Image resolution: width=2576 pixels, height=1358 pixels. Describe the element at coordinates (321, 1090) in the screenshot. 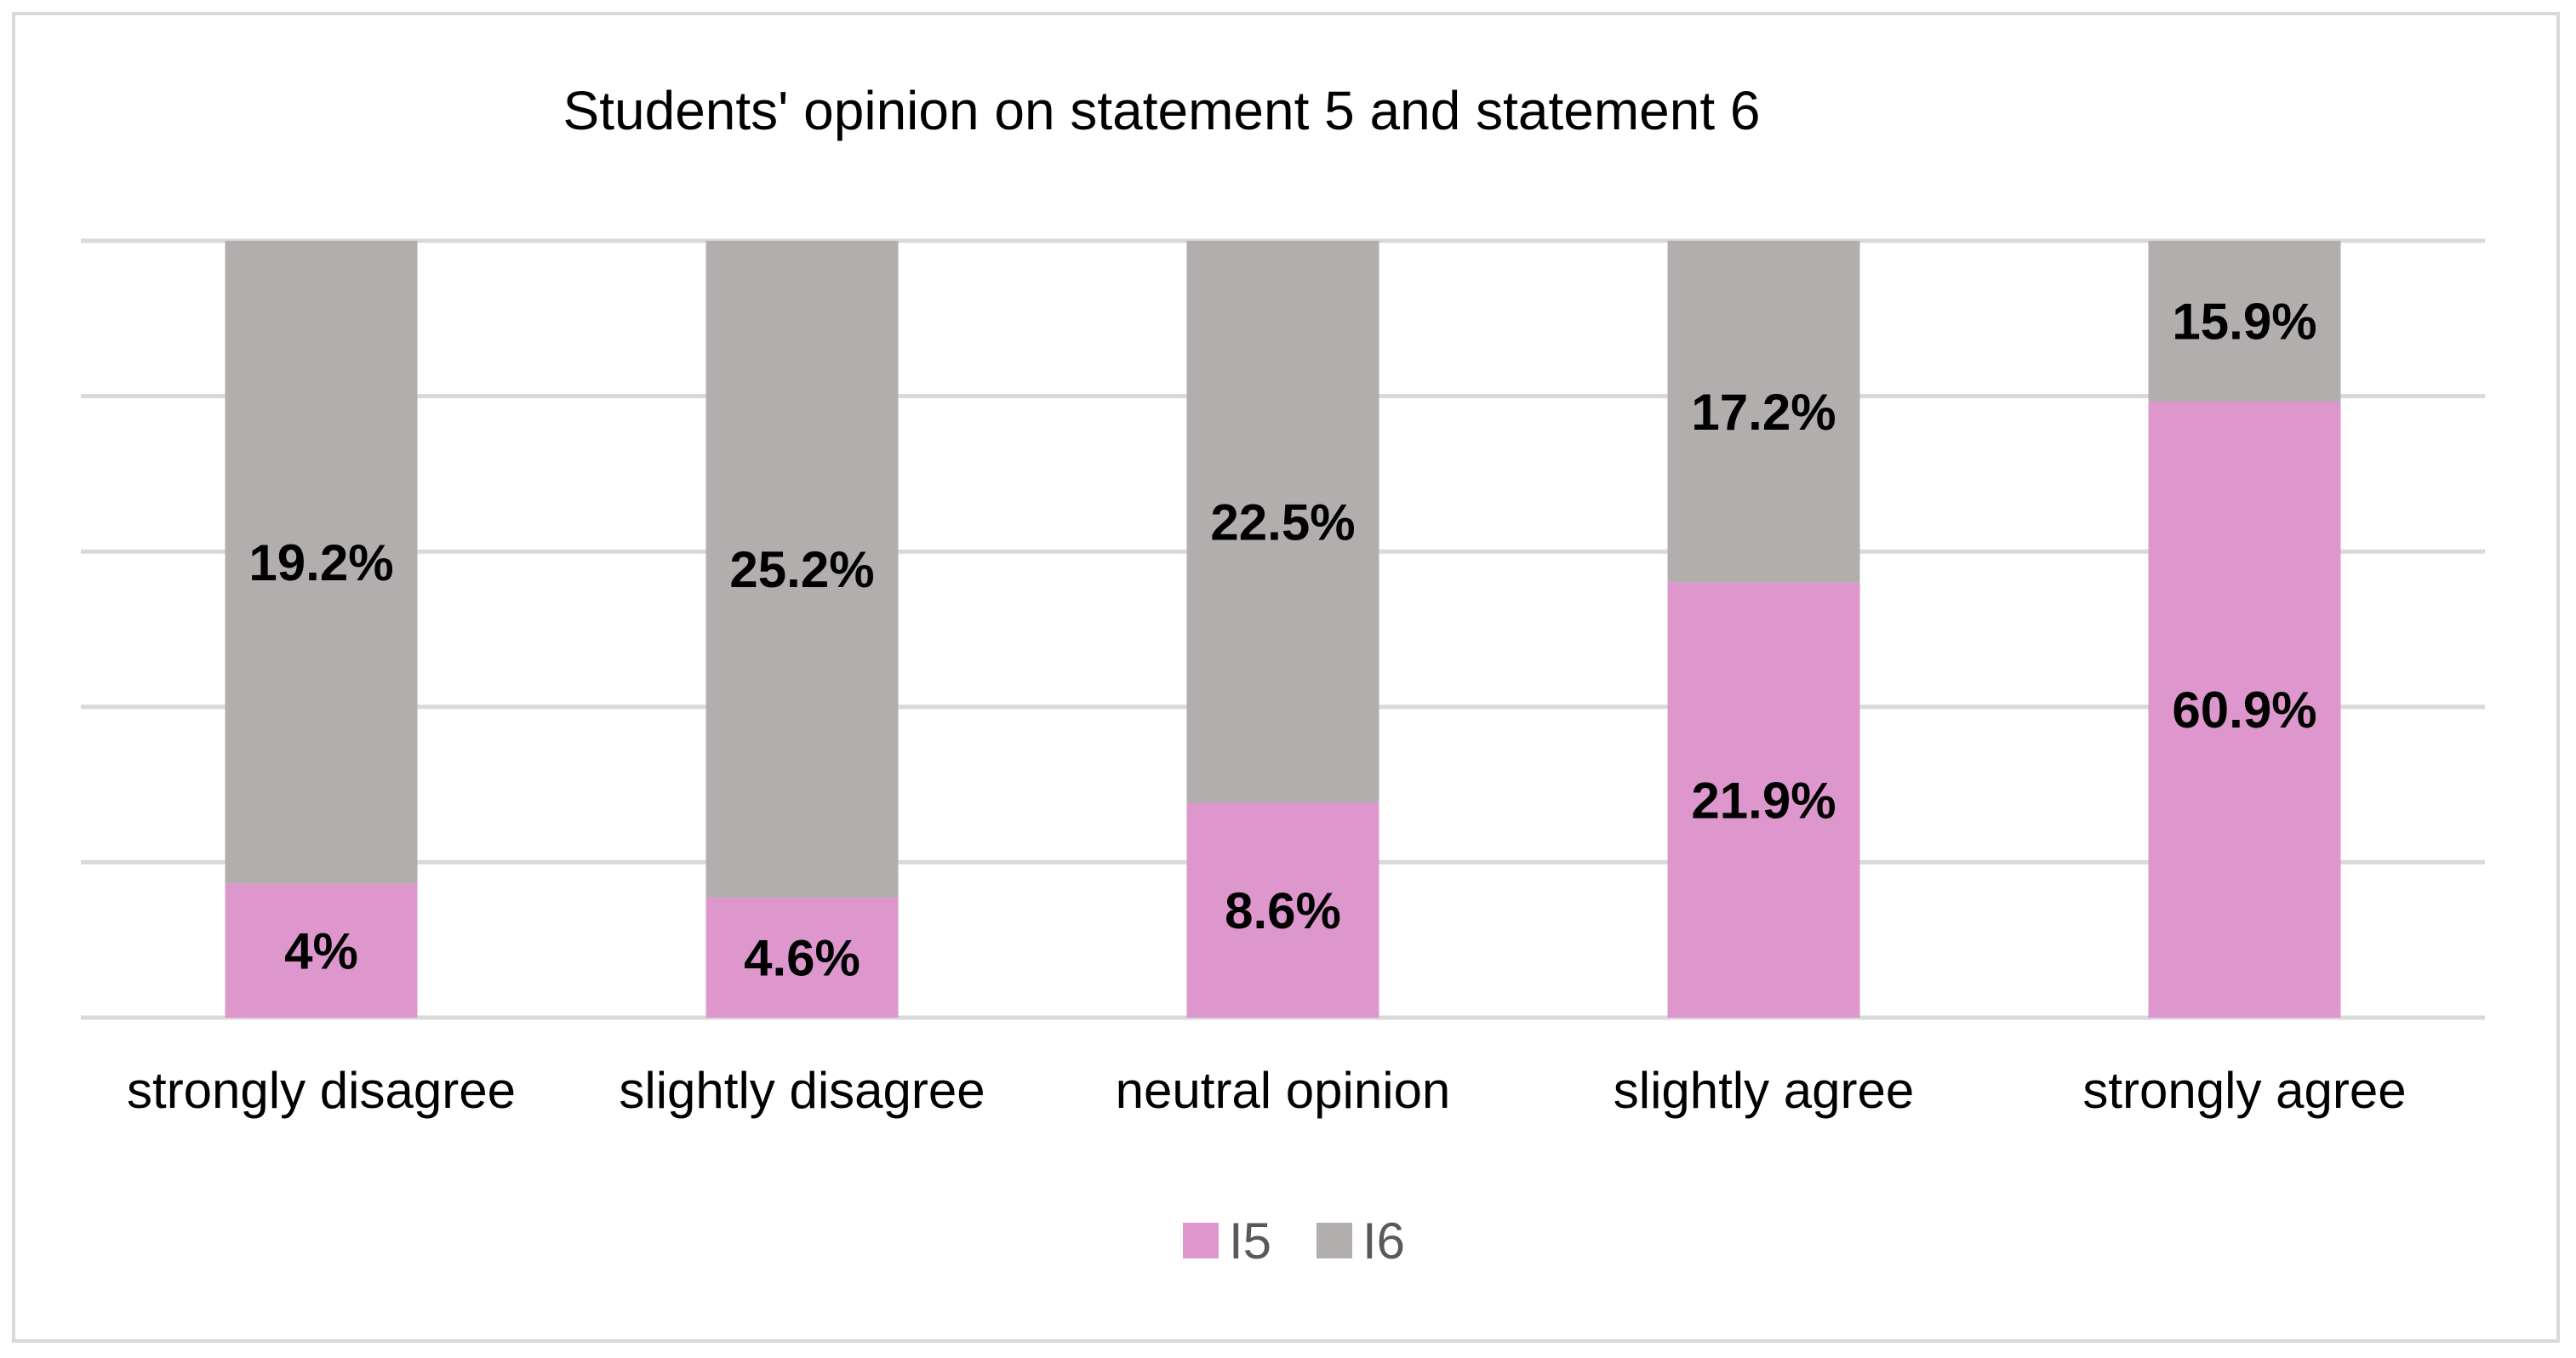

I see `category-label: strongly disagree` at that location.